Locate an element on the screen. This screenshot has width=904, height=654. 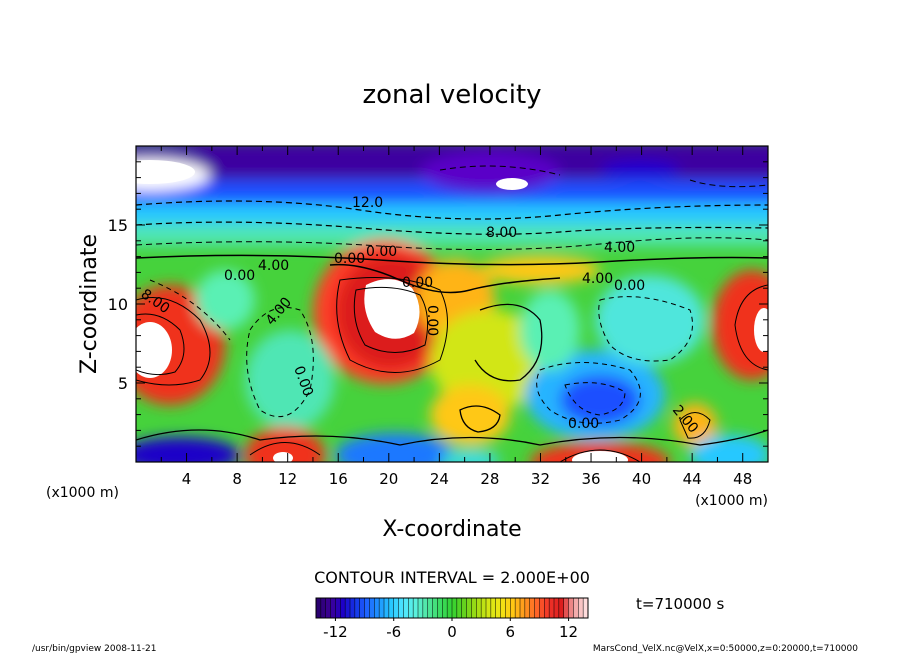
colorbar-tick-label: -6 is located at coordinates (393, 632).